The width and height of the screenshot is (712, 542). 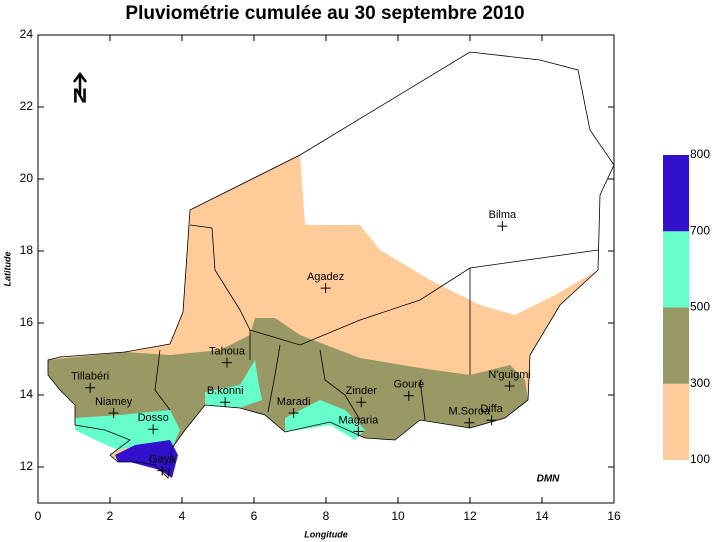 What do you see at coordinates (469, 412) in the screenshot?
I see `city-label: M.Soroa` at bounding box center [469, 412].